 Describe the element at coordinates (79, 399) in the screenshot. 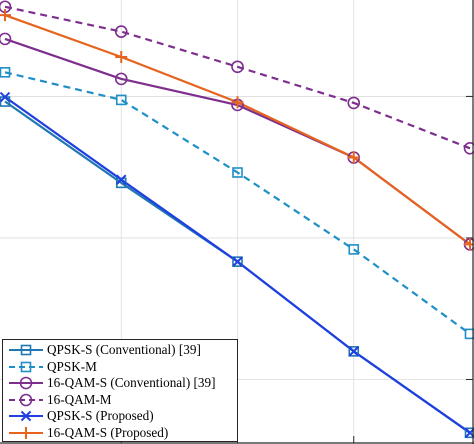

I see `legend-label: 16-QAM-M` at that location.